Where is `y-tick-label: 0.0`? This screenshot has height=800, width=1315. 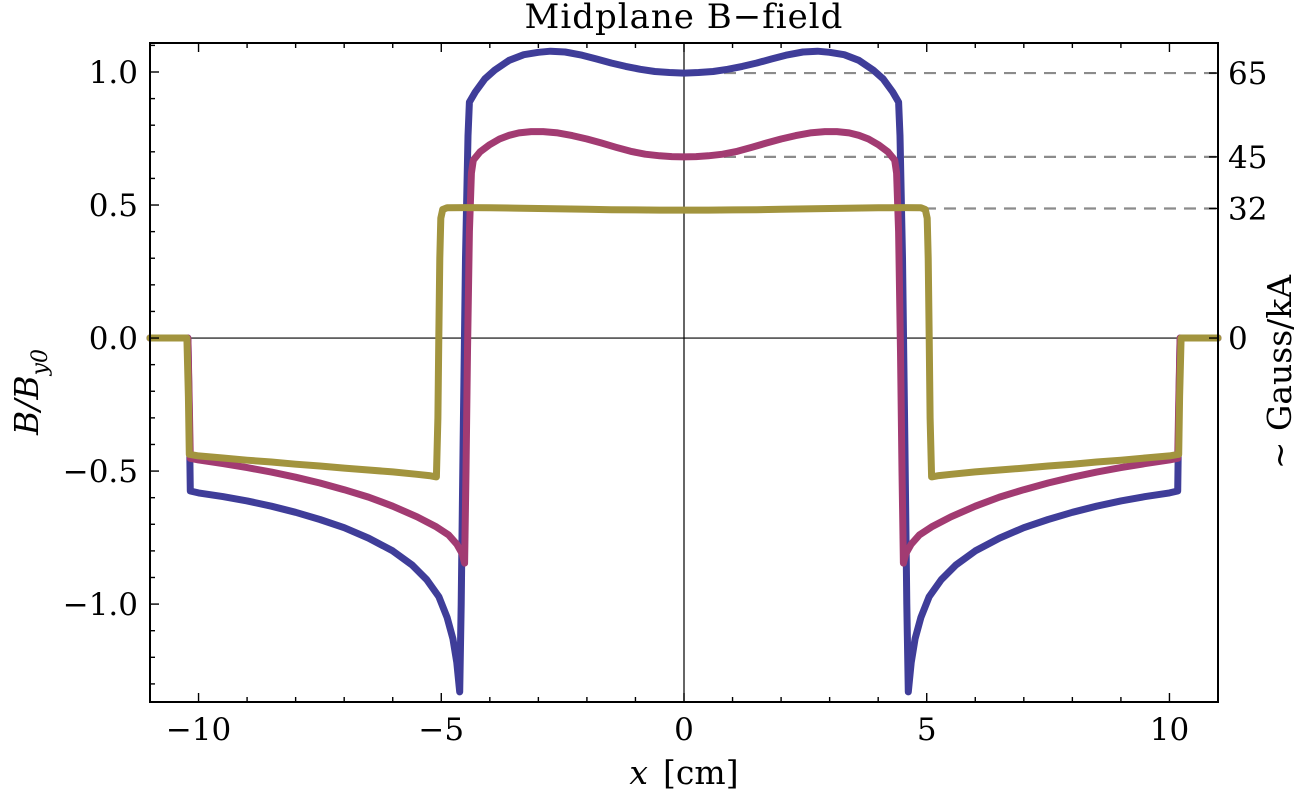
y-tick-label: 0.0 is located at coordinates (113, 339).